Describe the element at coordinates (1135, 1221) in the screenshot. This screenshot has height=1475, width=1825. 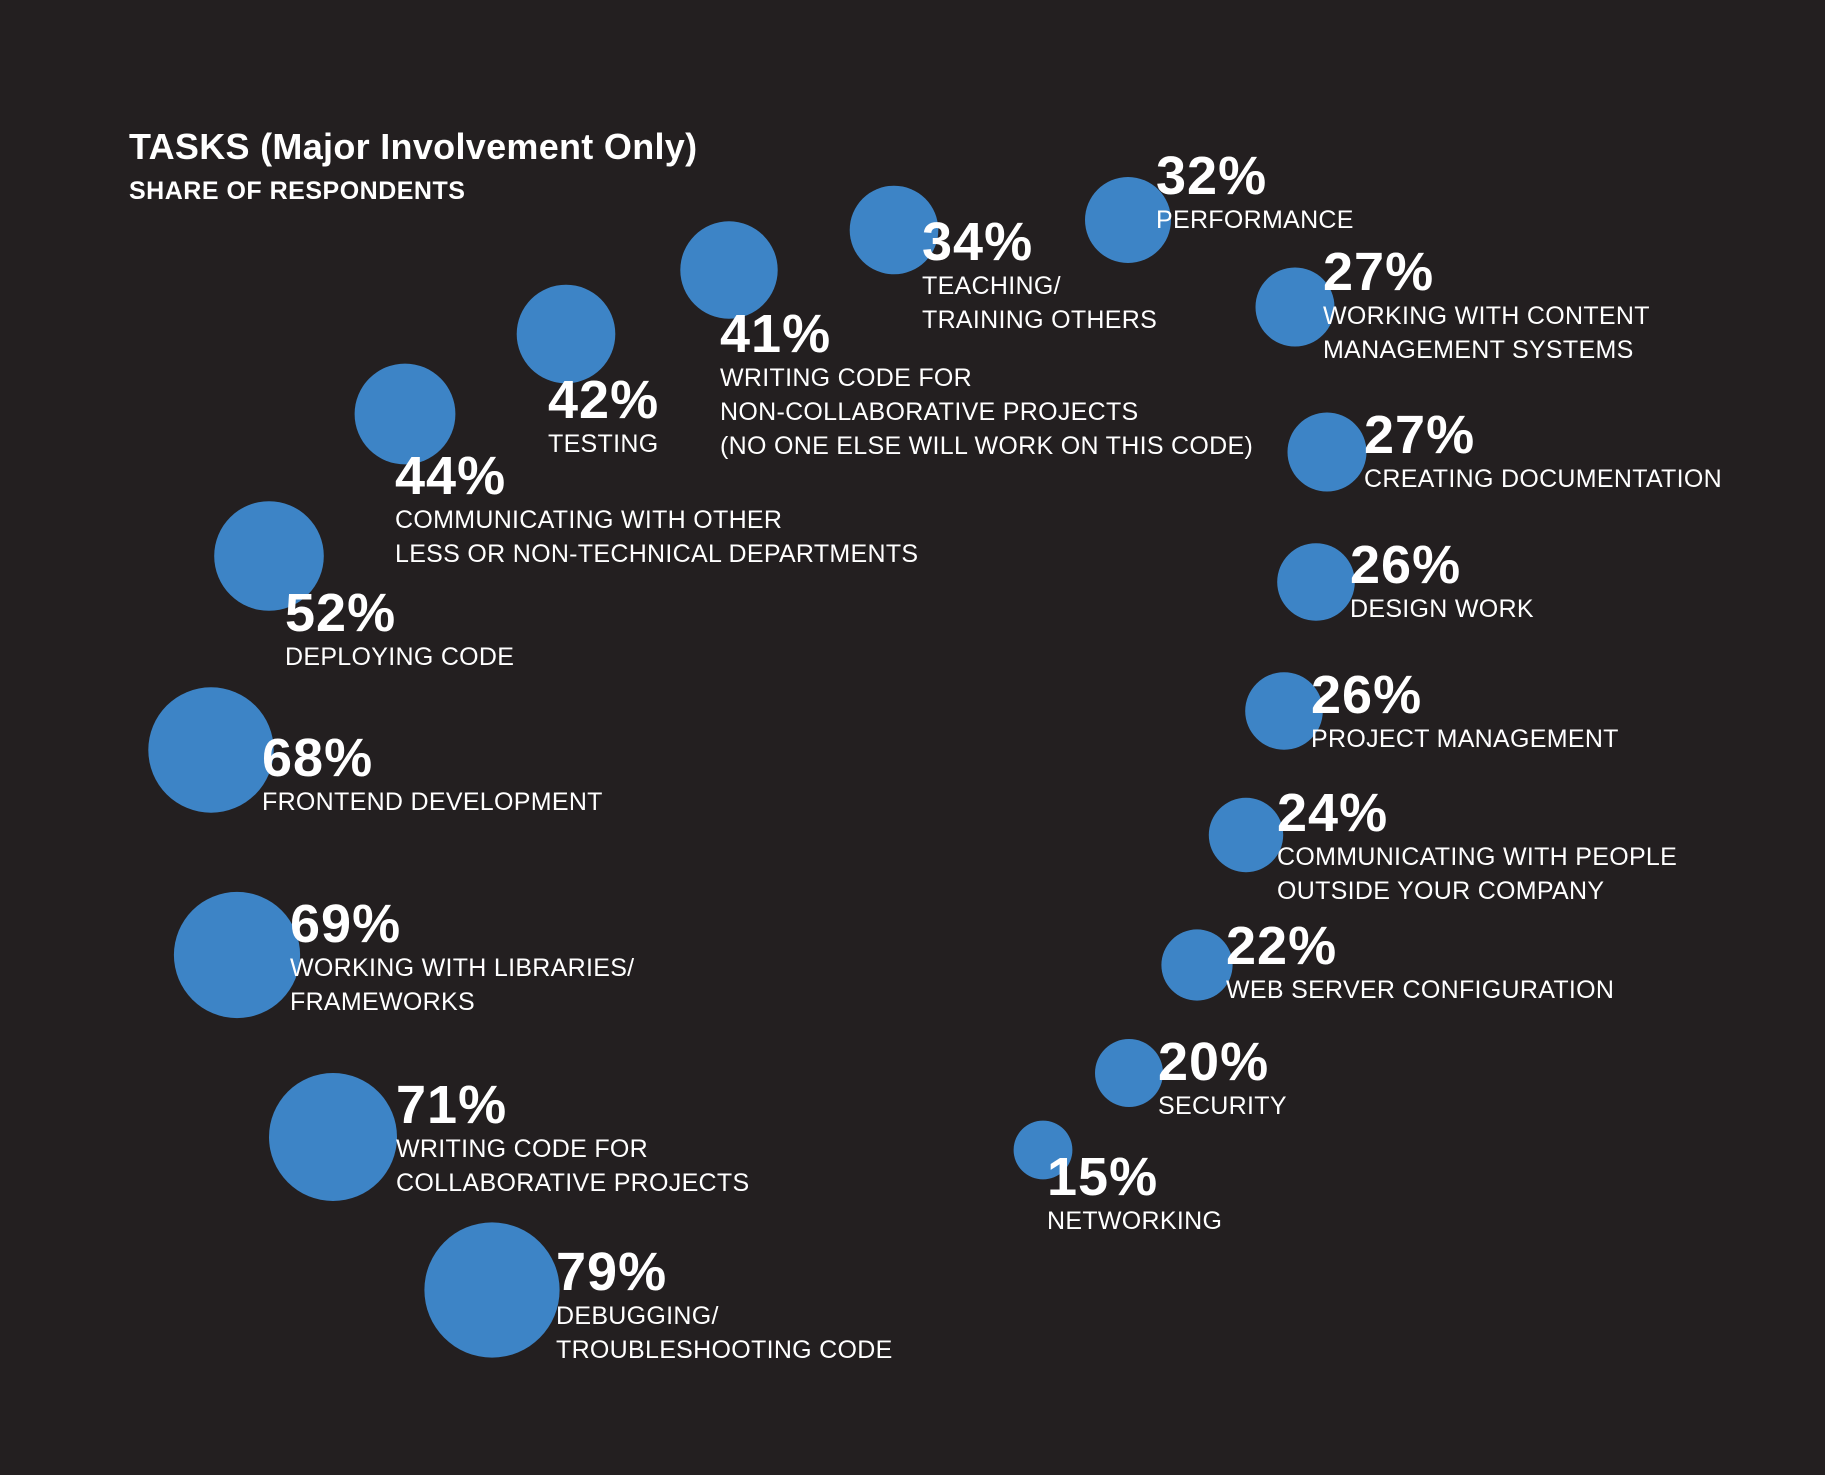
I see `category-label: NETWORKING` at that location.